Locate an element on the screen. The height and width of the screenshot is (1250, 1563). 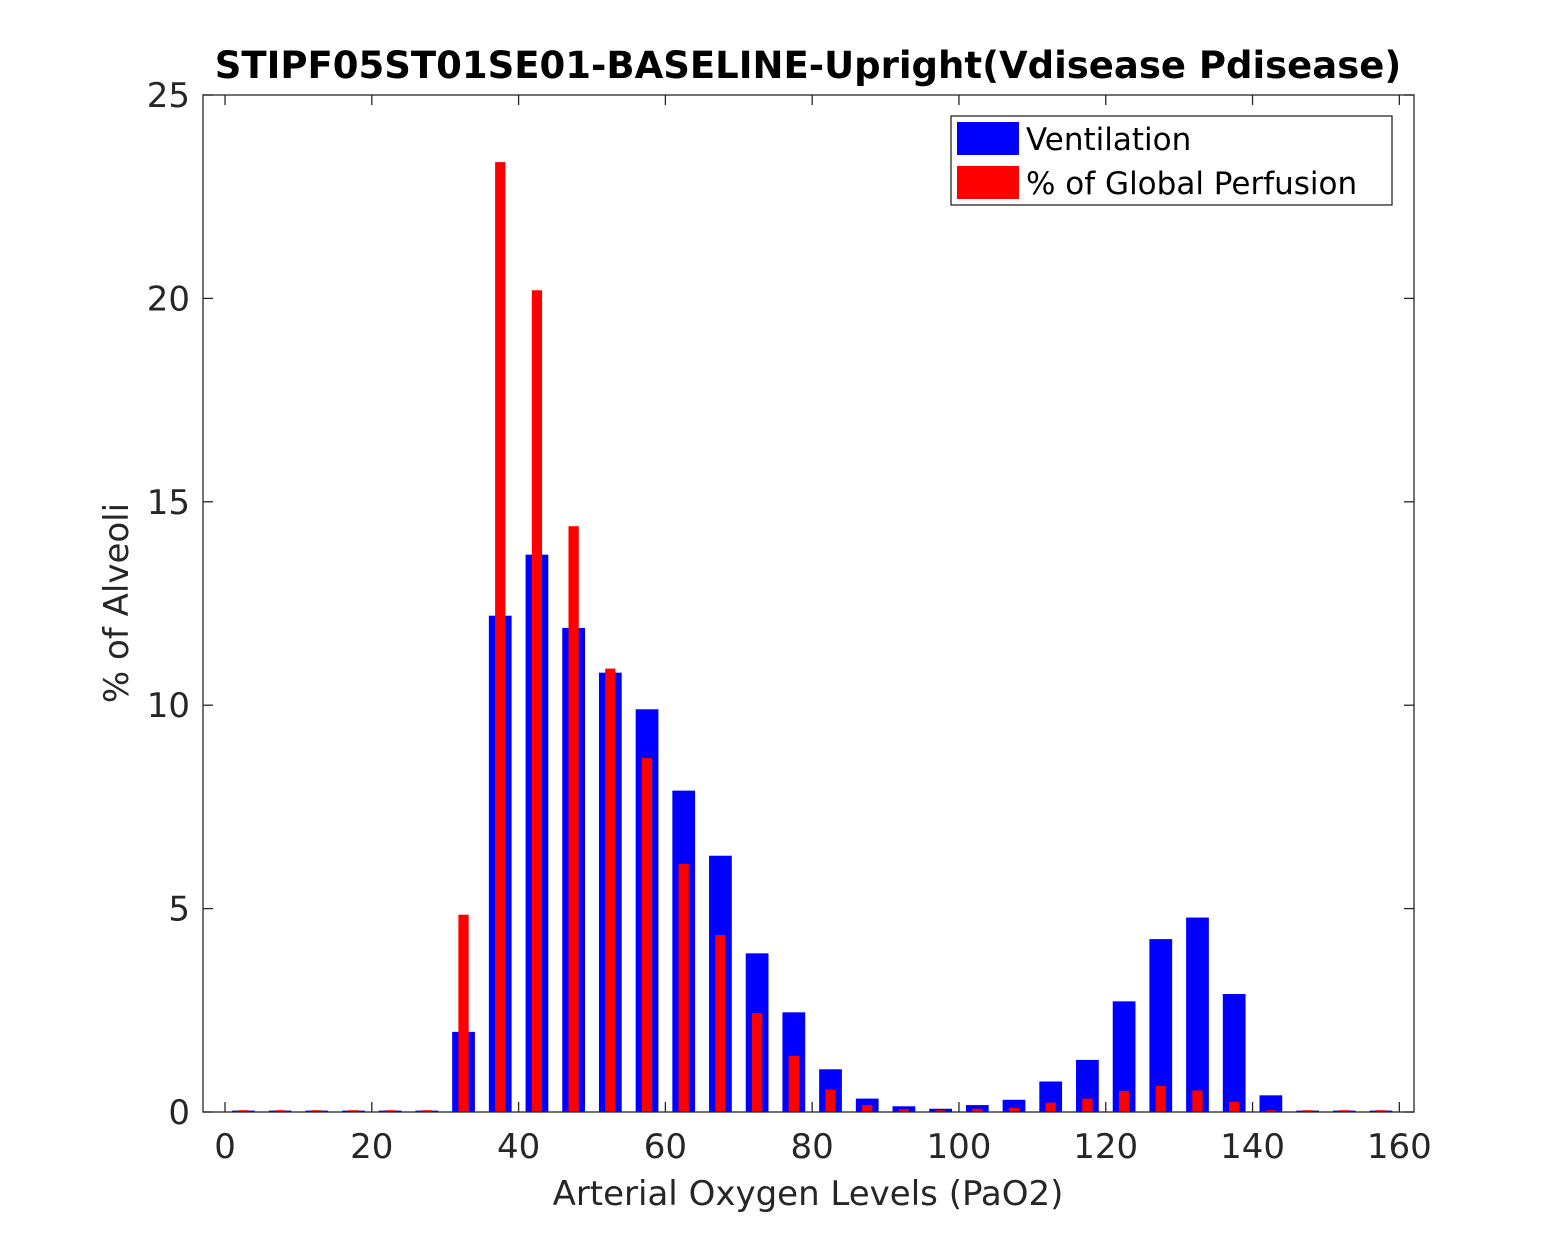
y-tick-label-5: 25 is located at coordinates (168, 96).